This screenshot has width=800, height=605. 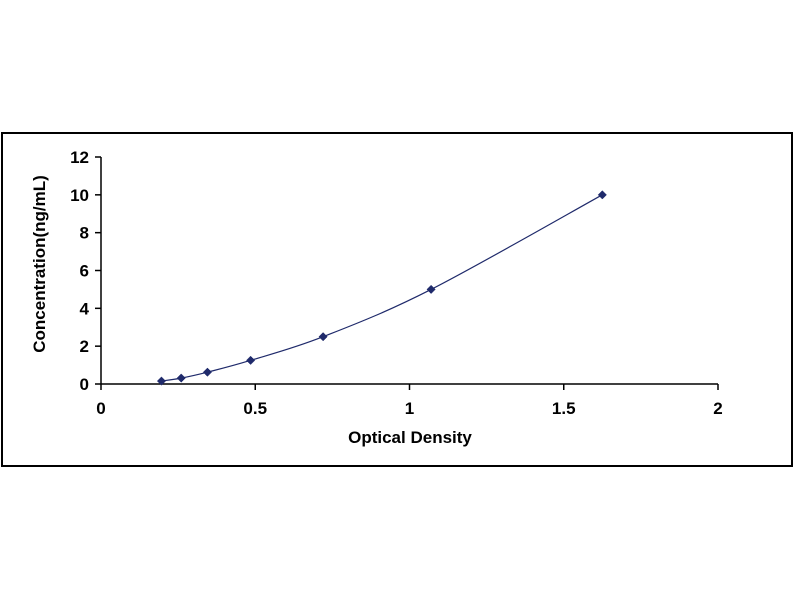 What do you see at coordinates (84, 346) in the screenshot?
I see `y-tick-label: 2` at bounding box center [84, 346].